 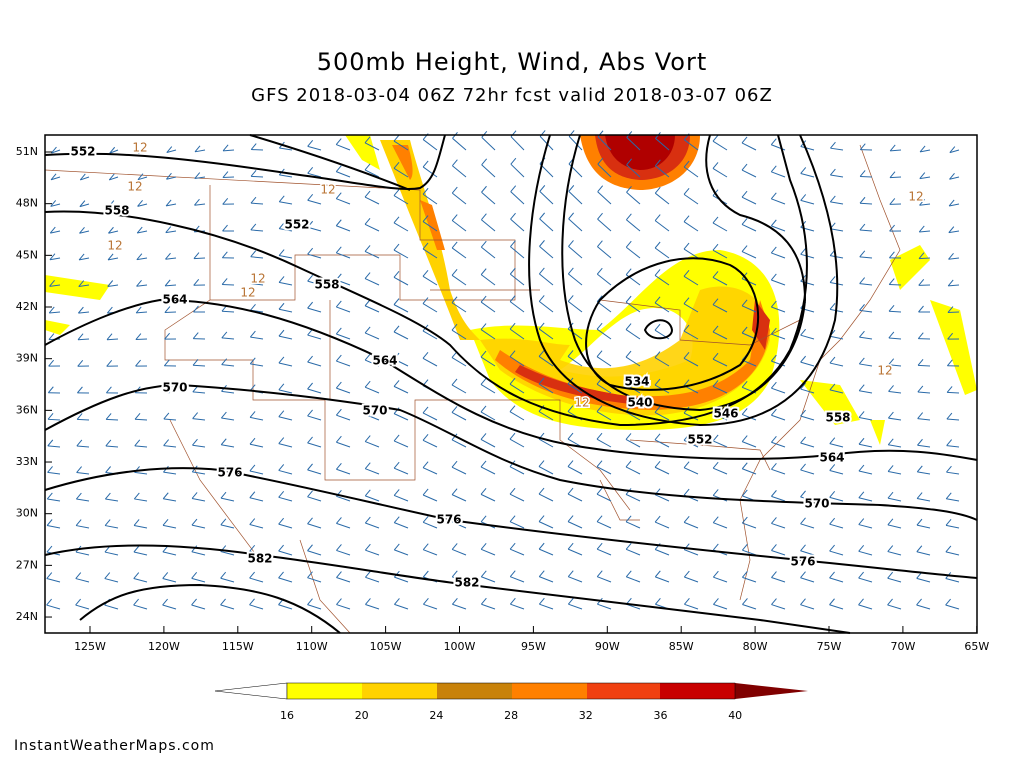 I want to click on lon-label: 90W, so click(x=607, y=646).